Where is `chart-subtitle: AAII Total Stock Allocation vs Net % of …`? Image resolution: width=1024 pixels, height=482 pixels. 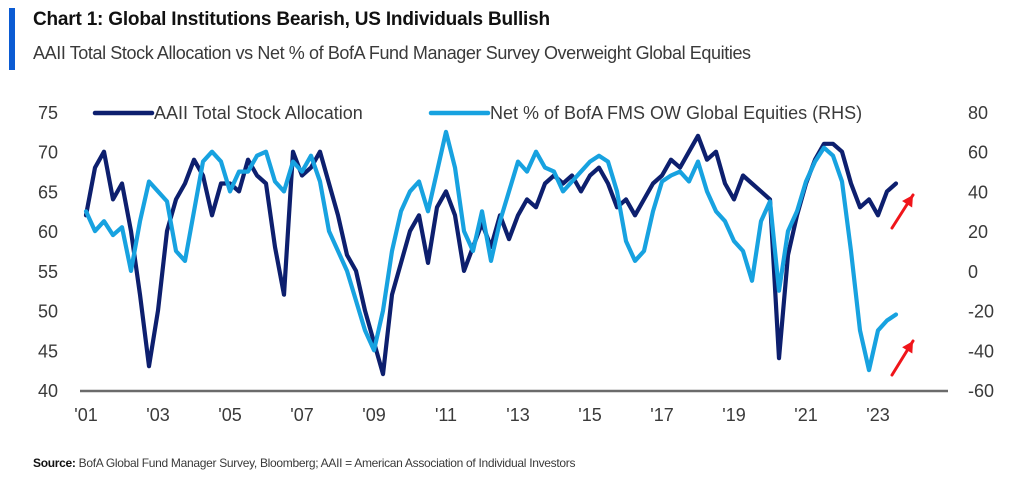
chart-subtitle: AAII Total Stock Allocation vs Net % of … is located at coordinates (392, 53).